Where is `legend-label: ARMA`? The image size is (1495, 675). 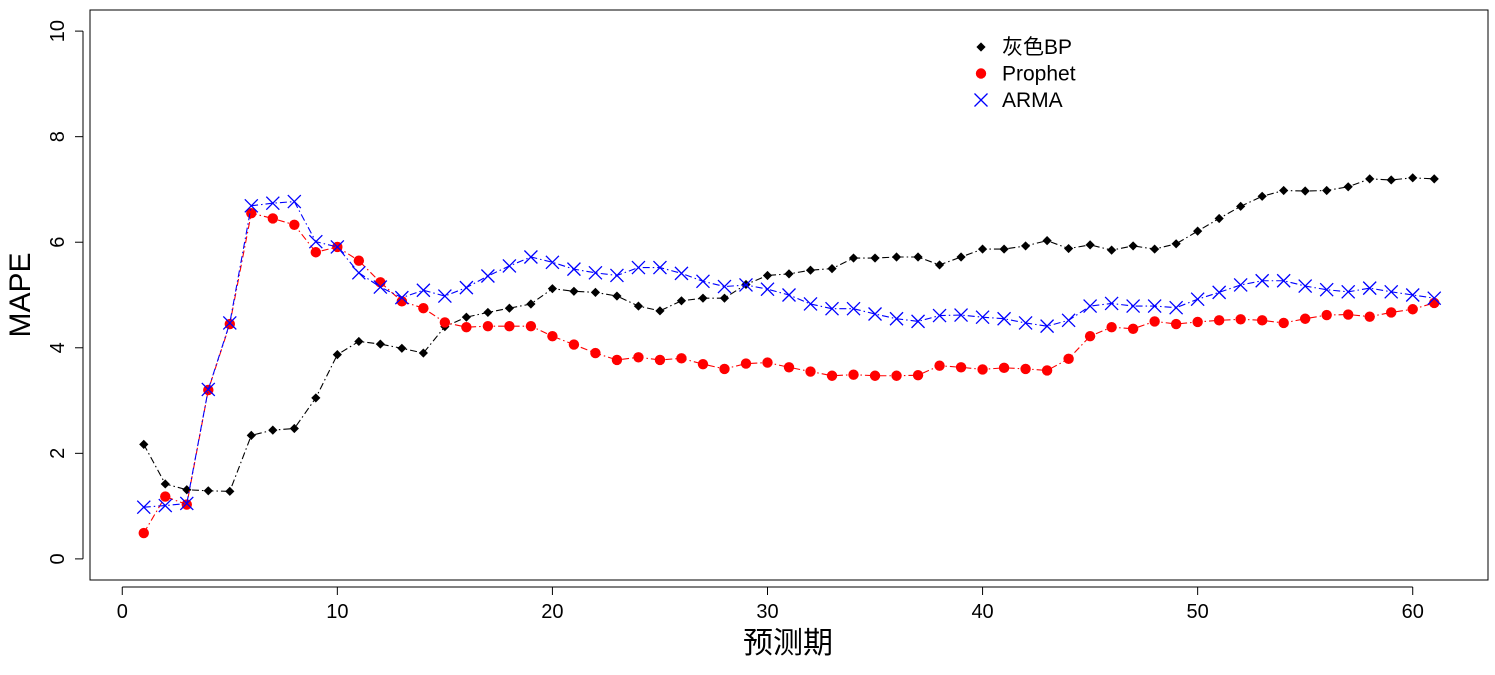
legend-label: ARMA is located at coordinates (1032, 100).